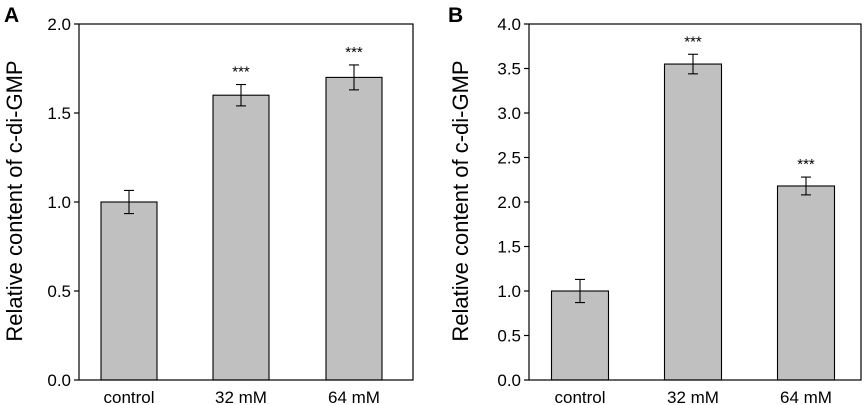  I want to click on panel-label-b: B, so click(455, 15).